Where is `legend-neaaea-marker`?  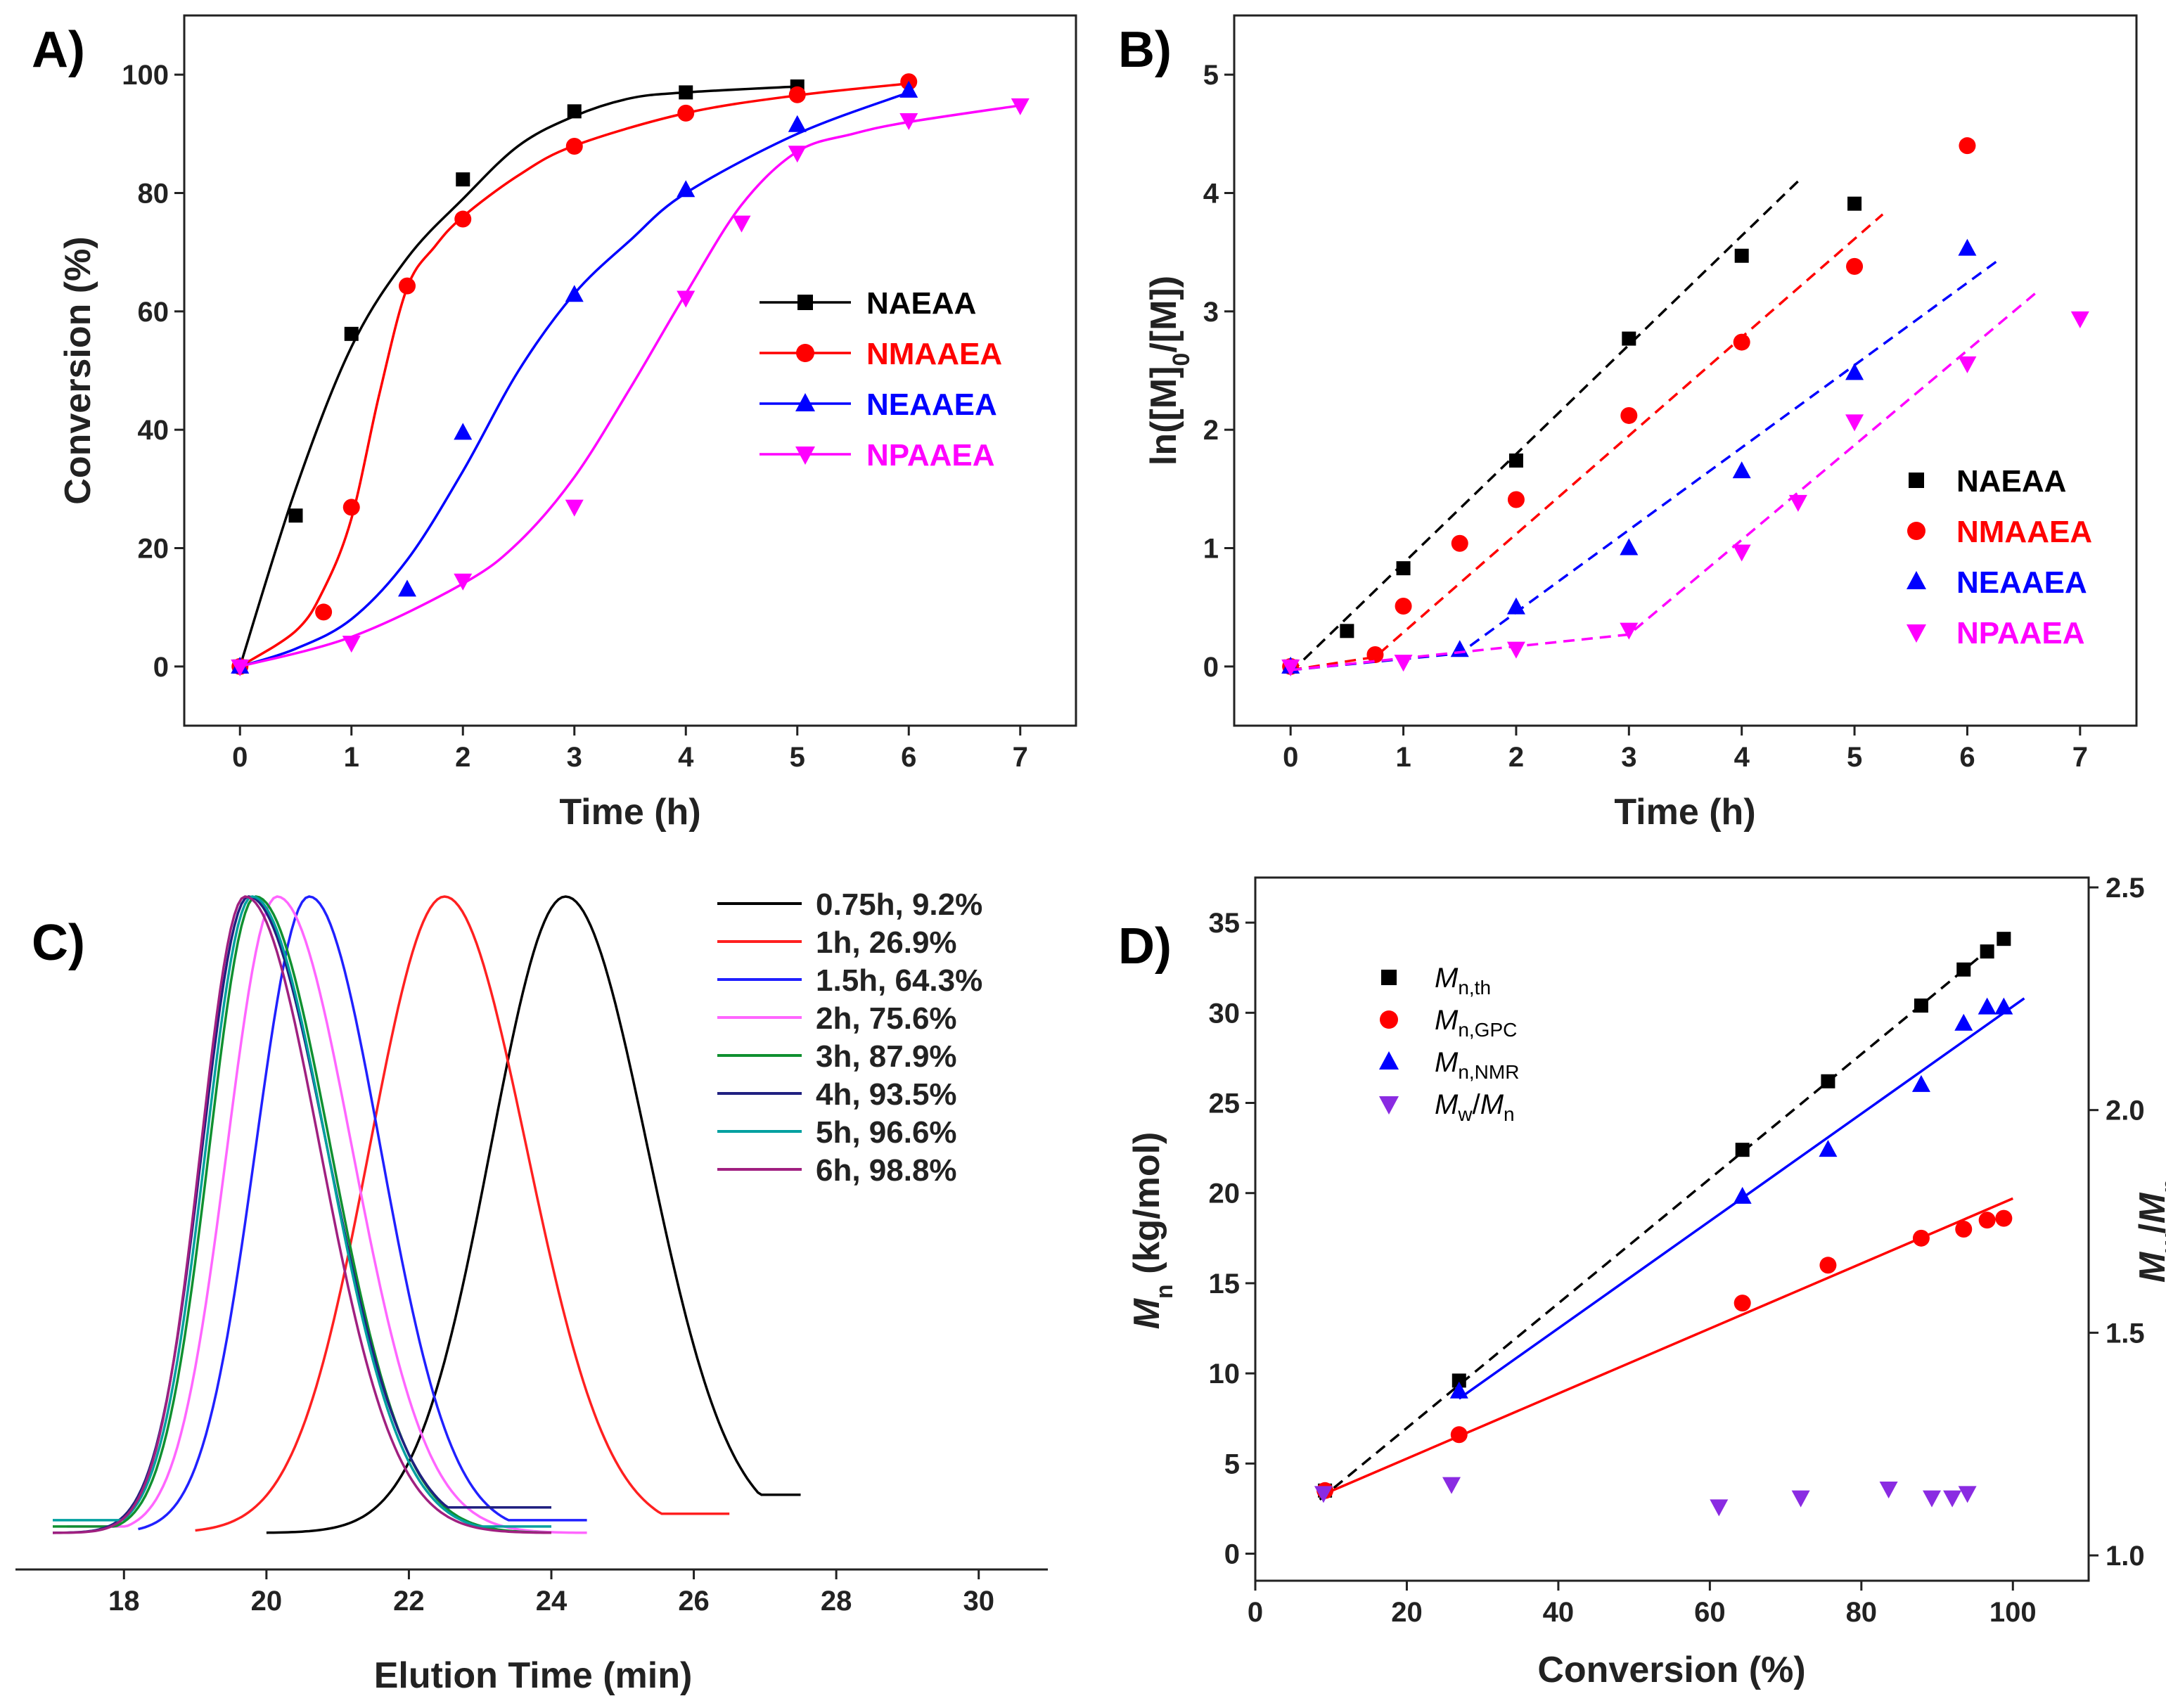 legend-neaaea-marker is located at coordinates (1916, 580).